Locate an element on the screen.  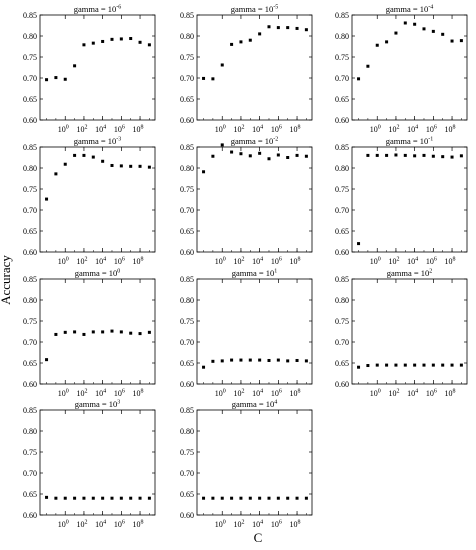
panel-title: gamma = 10-4 is located at coordinates (410, 9).